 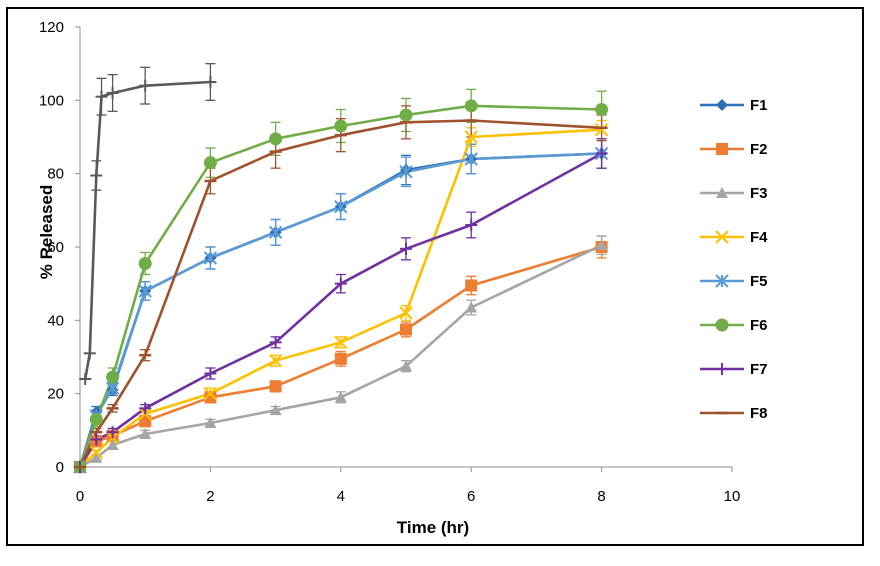 What do you see at coordinates (51, 27) in the screenshot?
I see `y-tick-label: 120` at bounding box center [51, 27].